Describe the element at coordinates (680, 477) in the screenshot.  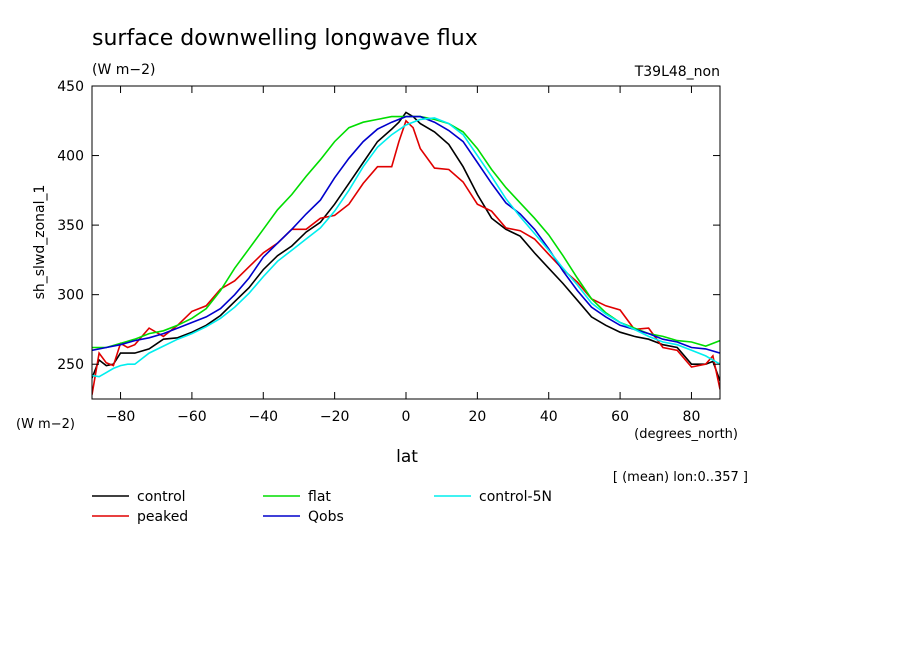
I see `mean-note: [ (mean) lon:0..357 ]` at that location.